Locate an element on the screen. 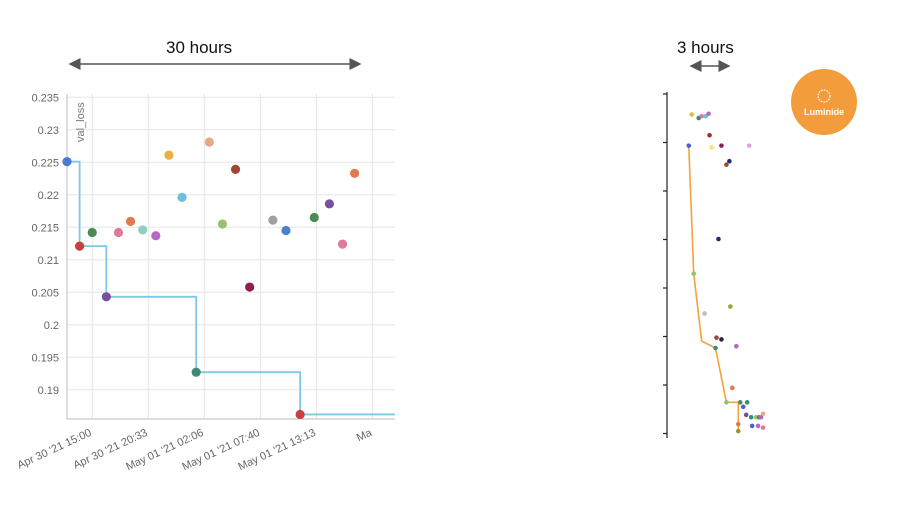  y-tick-label: 0.23 is located at coordinates (48, 131).